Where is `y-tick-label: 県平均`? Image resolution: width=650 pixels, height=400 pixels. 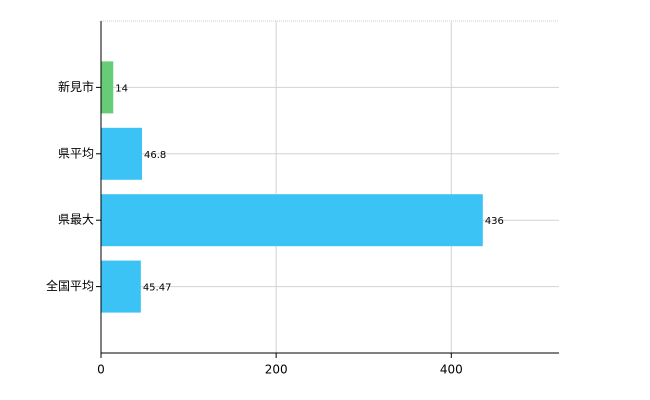
y-tick-label: 県平均 is located at coordinates (76, 153).